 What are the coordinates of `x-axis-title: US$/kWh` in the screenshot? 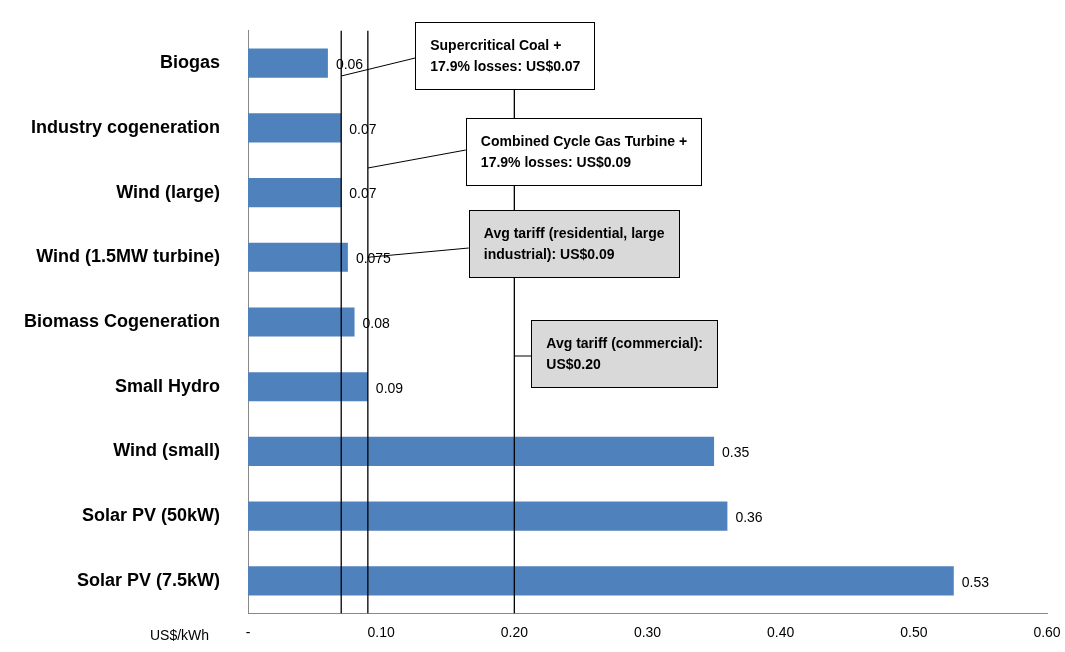 It's located at (180, 635).